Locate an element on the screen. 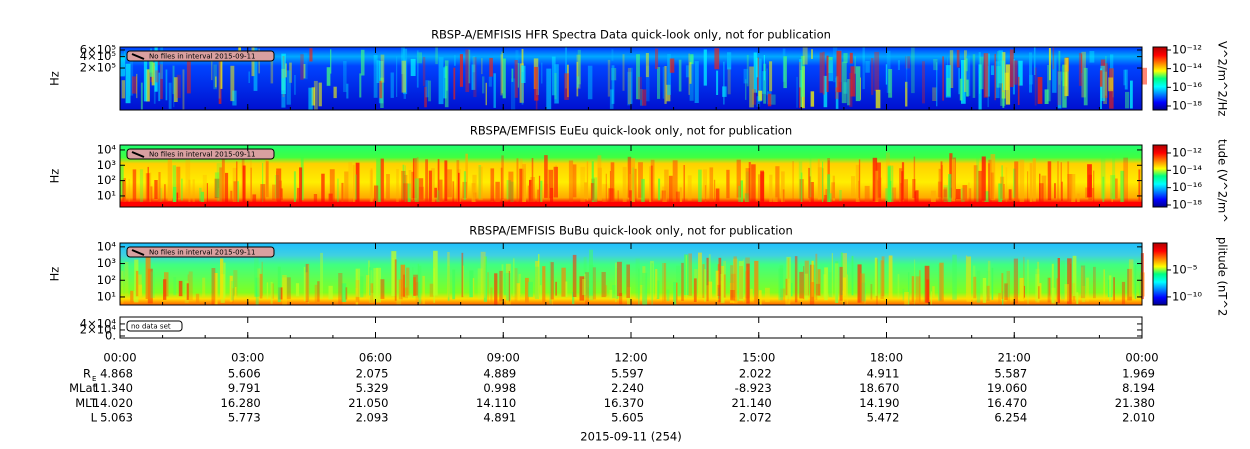 This screenshot has height=449, width=1250. colorbar-tick-label: 10⁻¹² is located at coordinates (1187, 152).